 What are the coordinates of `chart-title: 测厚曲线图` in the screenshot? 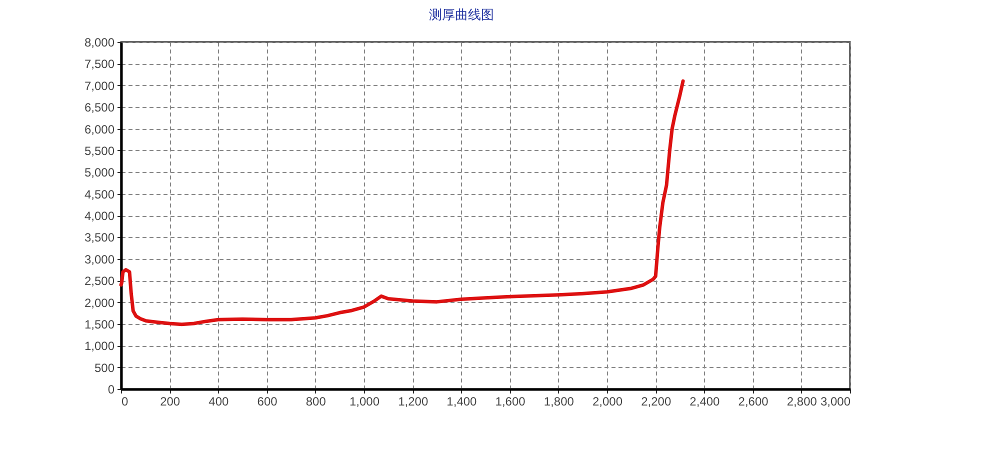 It's located at (461, 14).